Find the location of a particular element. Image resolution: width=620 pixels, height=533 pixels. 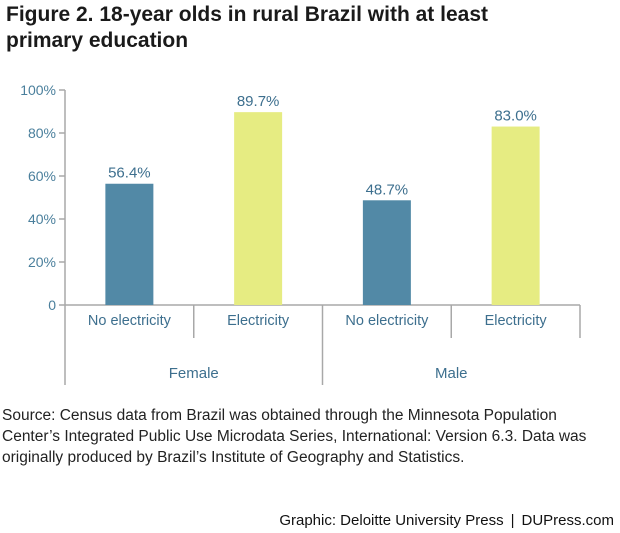

y-tick-label: 80% is located at coordinates (42, 133).